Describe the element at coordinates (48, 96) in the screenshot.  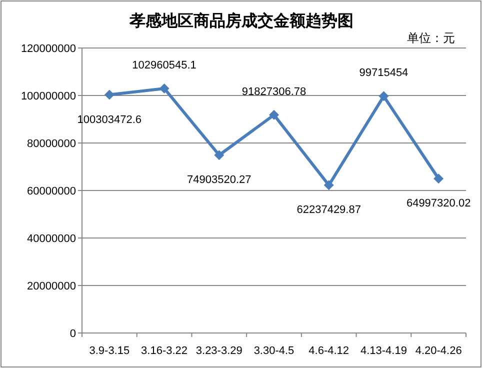
I see `y-tick-label: 100000000` at that location.